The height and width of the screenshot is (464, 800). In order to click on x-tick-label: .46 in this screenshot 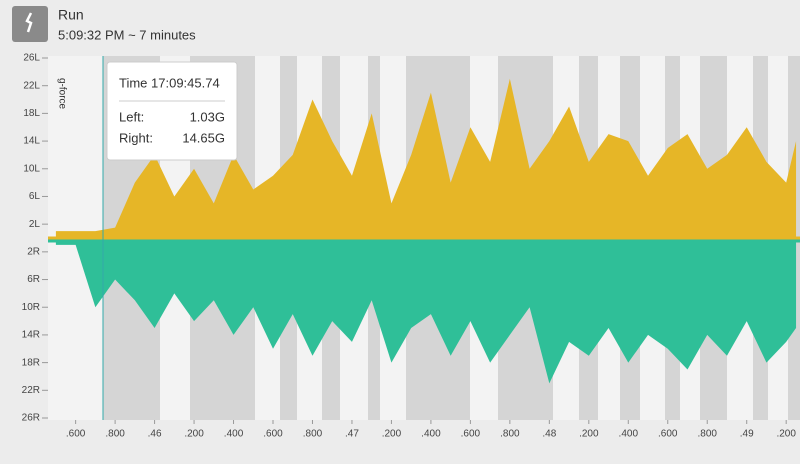, I will do `click(155, 434)`.